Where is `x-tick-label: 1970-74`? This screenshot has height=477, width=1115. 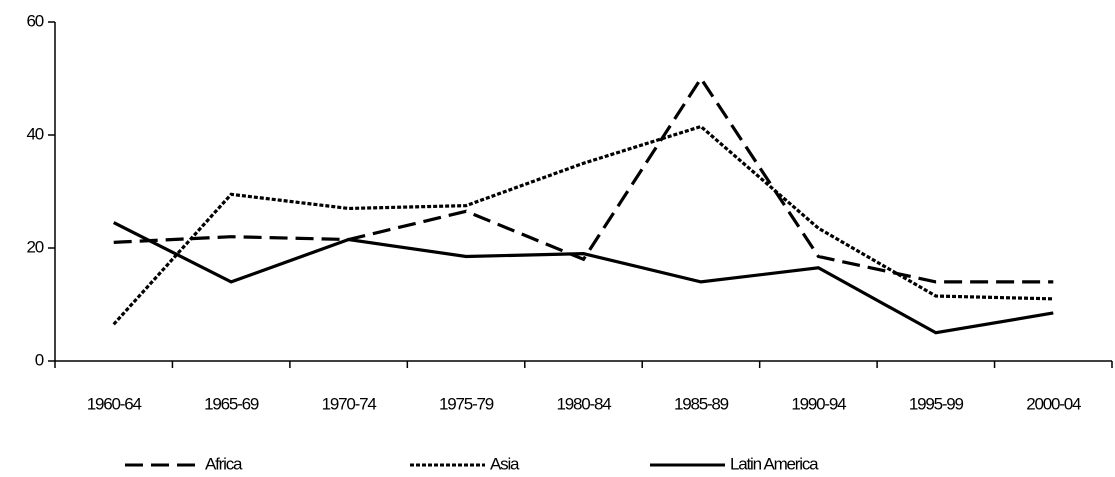 x-tick-label: 1970-74 is located at coordinates (349, 403).